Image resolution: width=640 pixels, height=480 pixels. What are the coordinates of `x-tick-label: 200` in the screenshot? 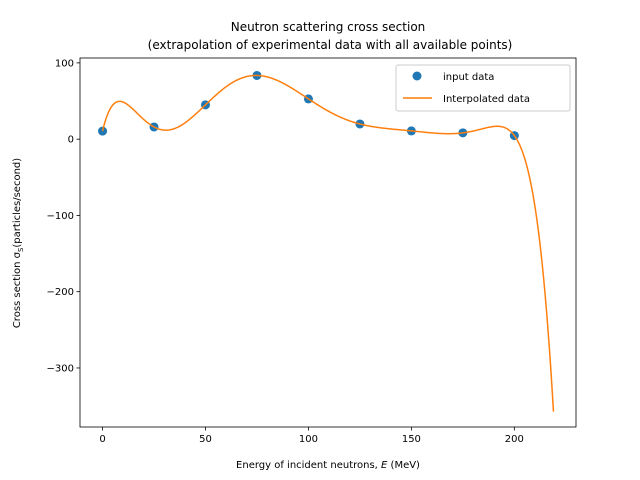 It's located at (514, 439).